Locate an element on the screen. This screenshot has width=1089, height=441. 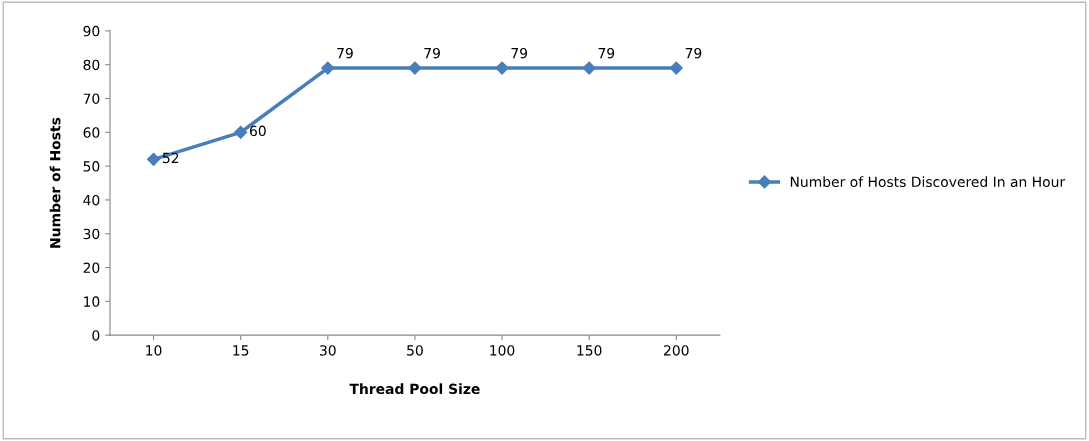
y-tick-label: 50 is located at coordinates (91, 166).